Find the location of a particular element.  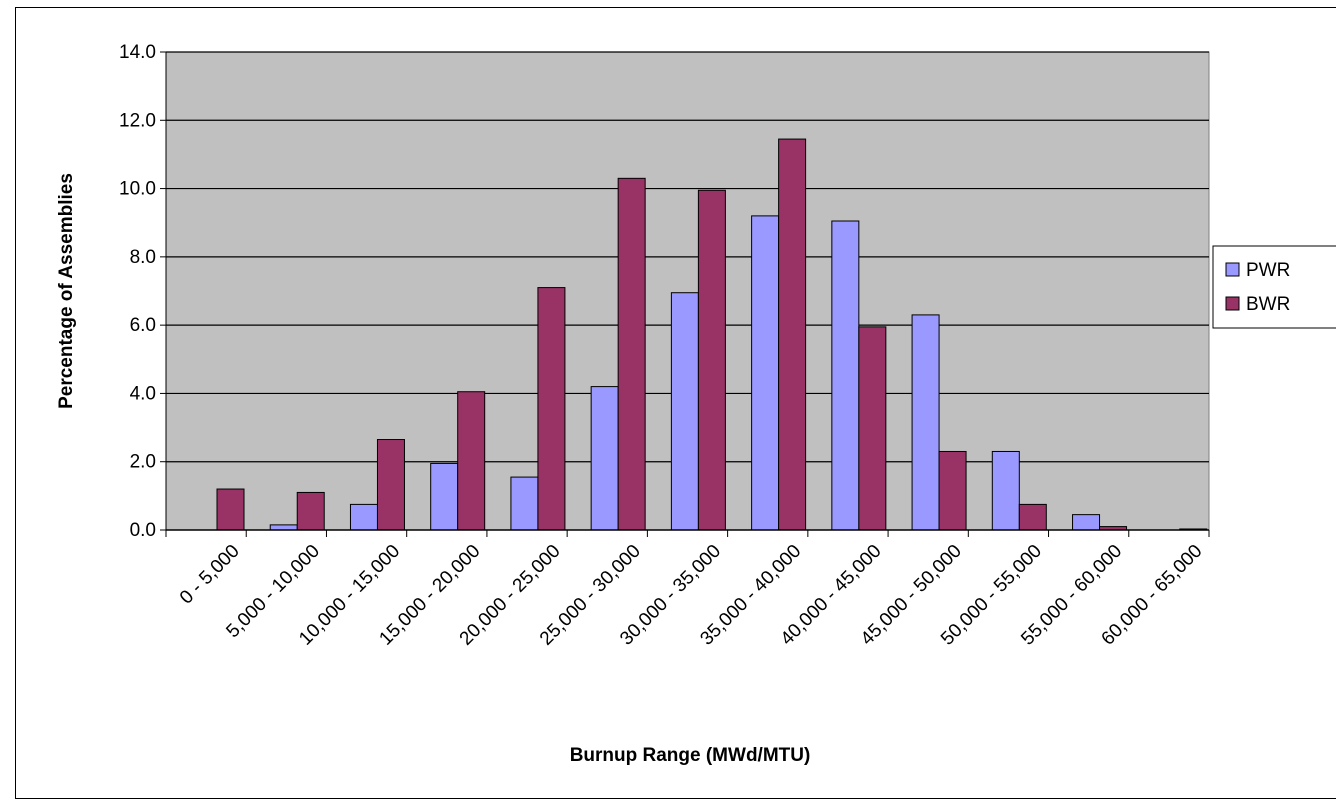

y-tick-labels: 0.0 2.0 4.0 6.0 8.0 10.0 12.0 14.0 is located at coordinates (137, 291).